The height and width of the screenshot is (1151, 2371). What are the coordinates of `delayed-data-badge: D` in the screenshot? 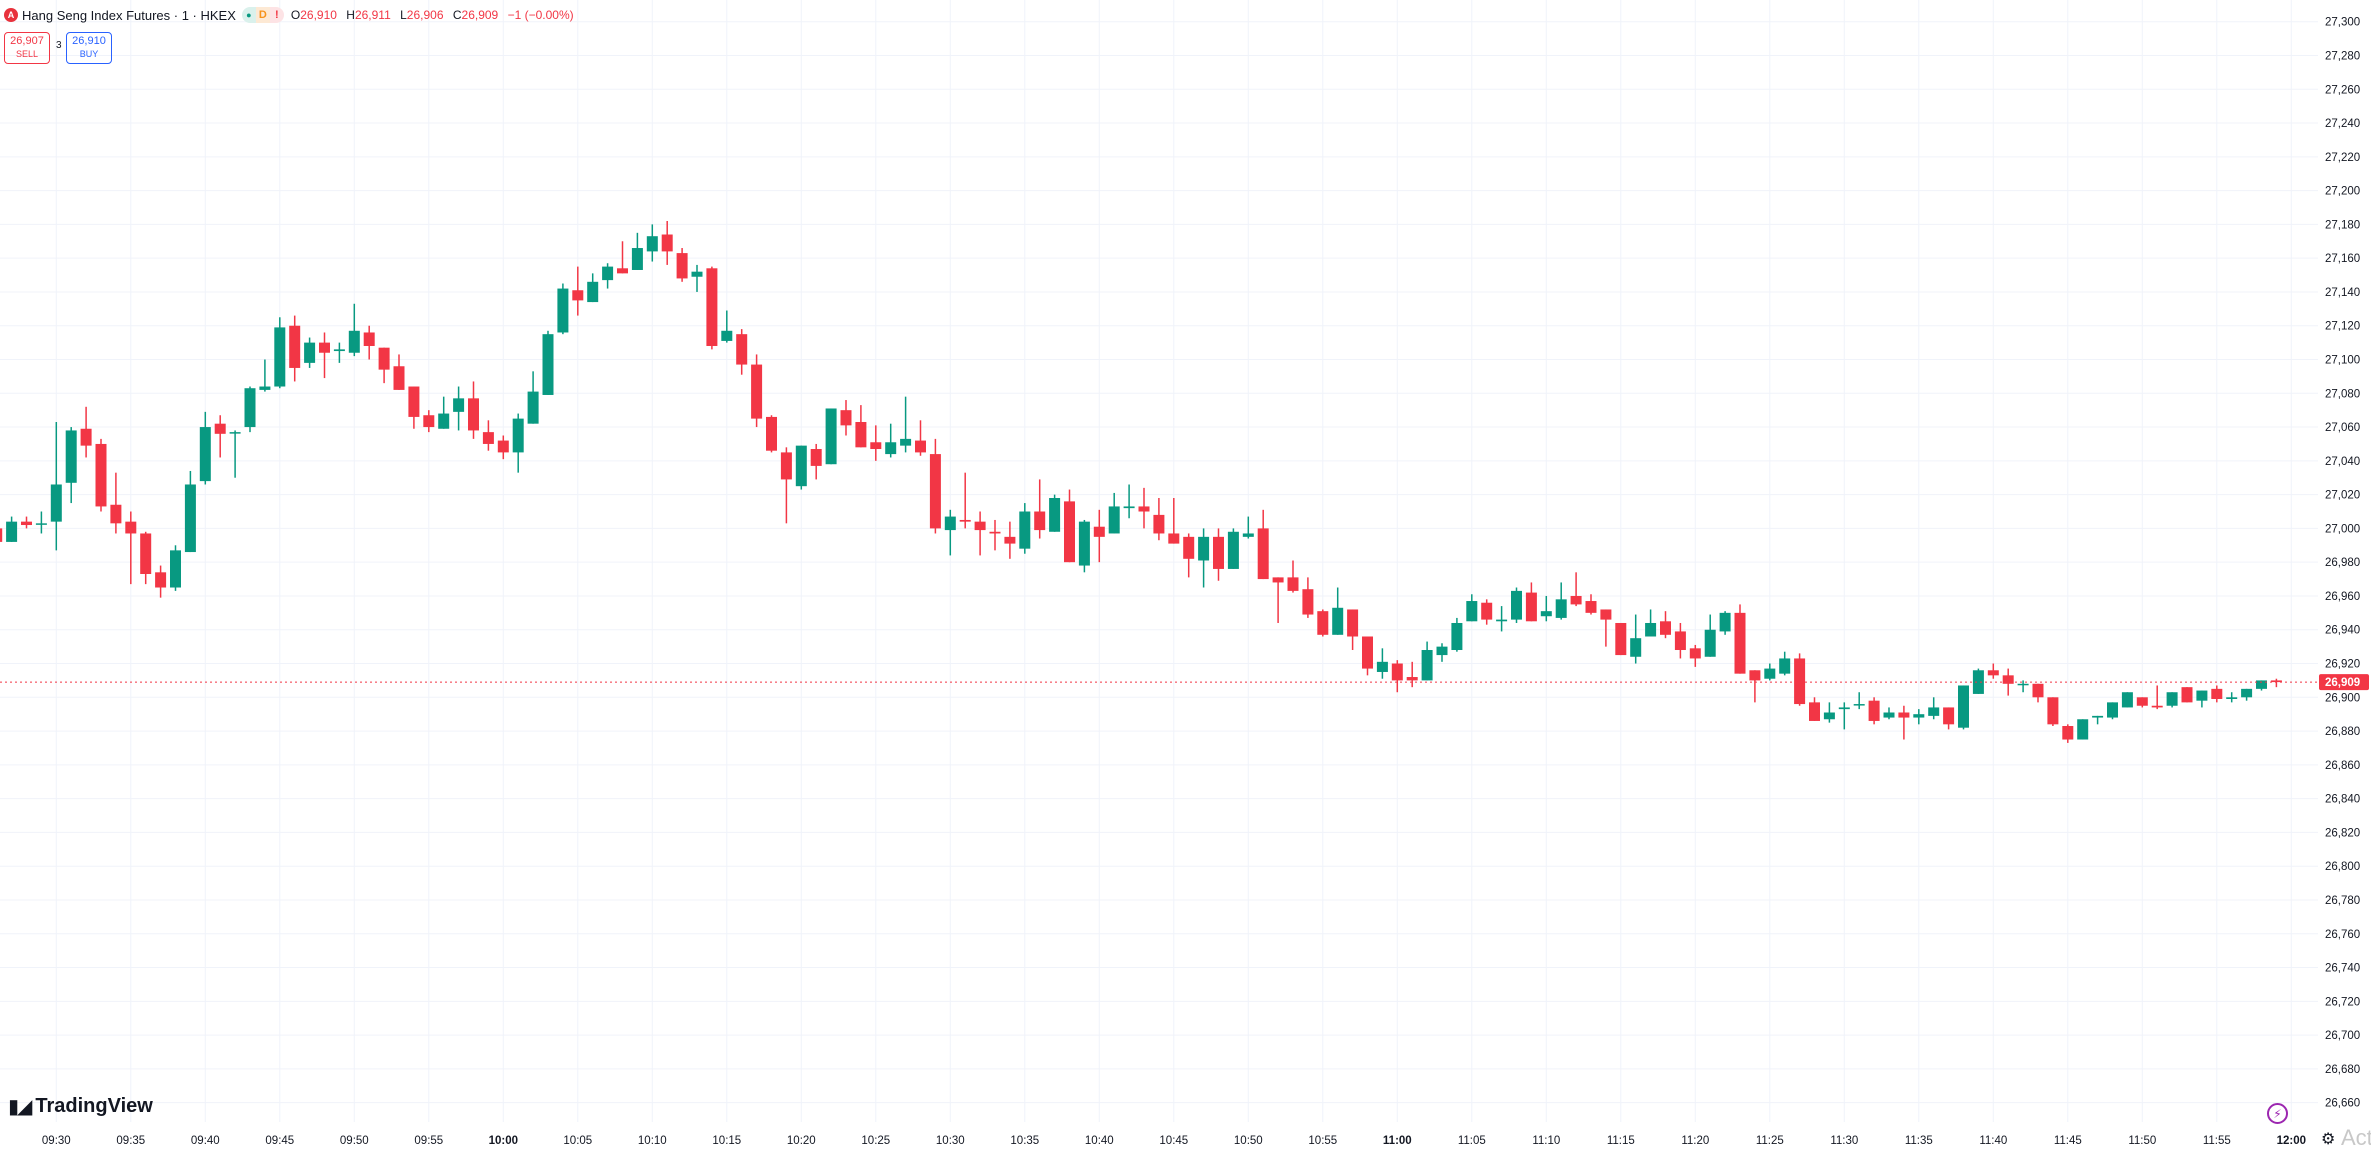 It's located at (262, 15).